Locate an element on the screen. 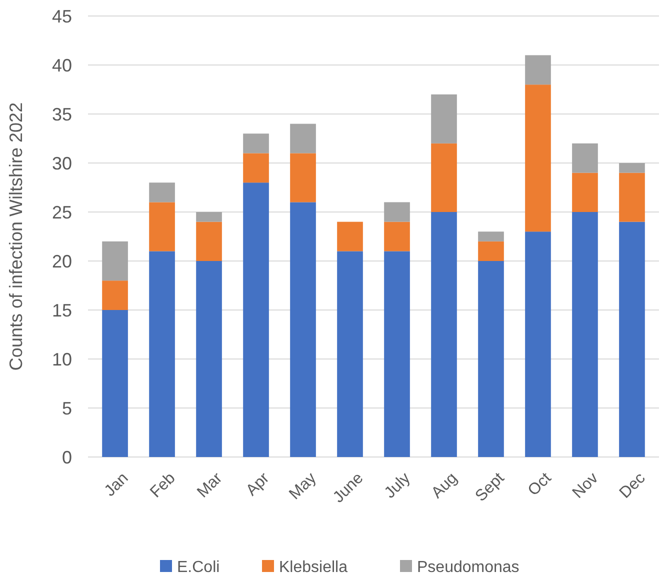 This screenshot has width=667, height=584. x-tick-label: Feb is located at coordinates (163, 486).